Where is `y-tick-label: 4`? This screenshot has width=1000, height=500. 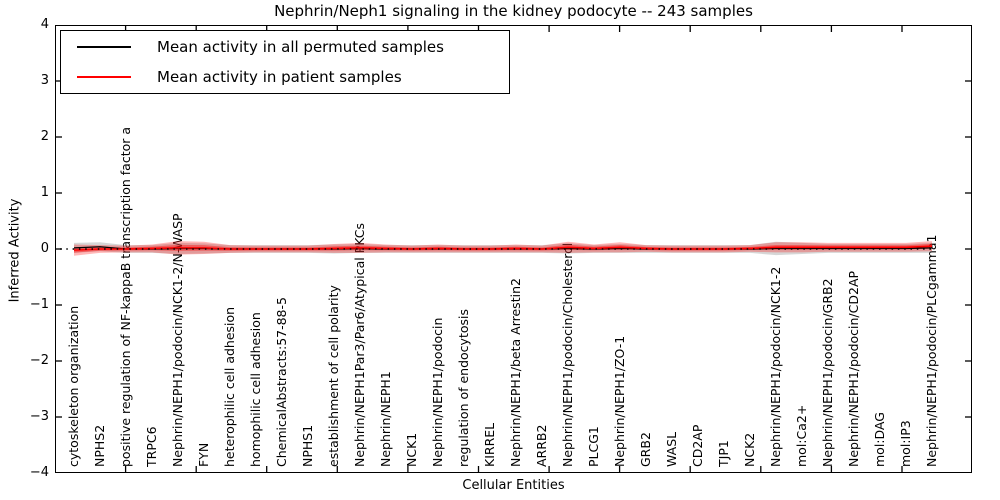
y-tick-label: 4 is located at coordinates (44, 24).